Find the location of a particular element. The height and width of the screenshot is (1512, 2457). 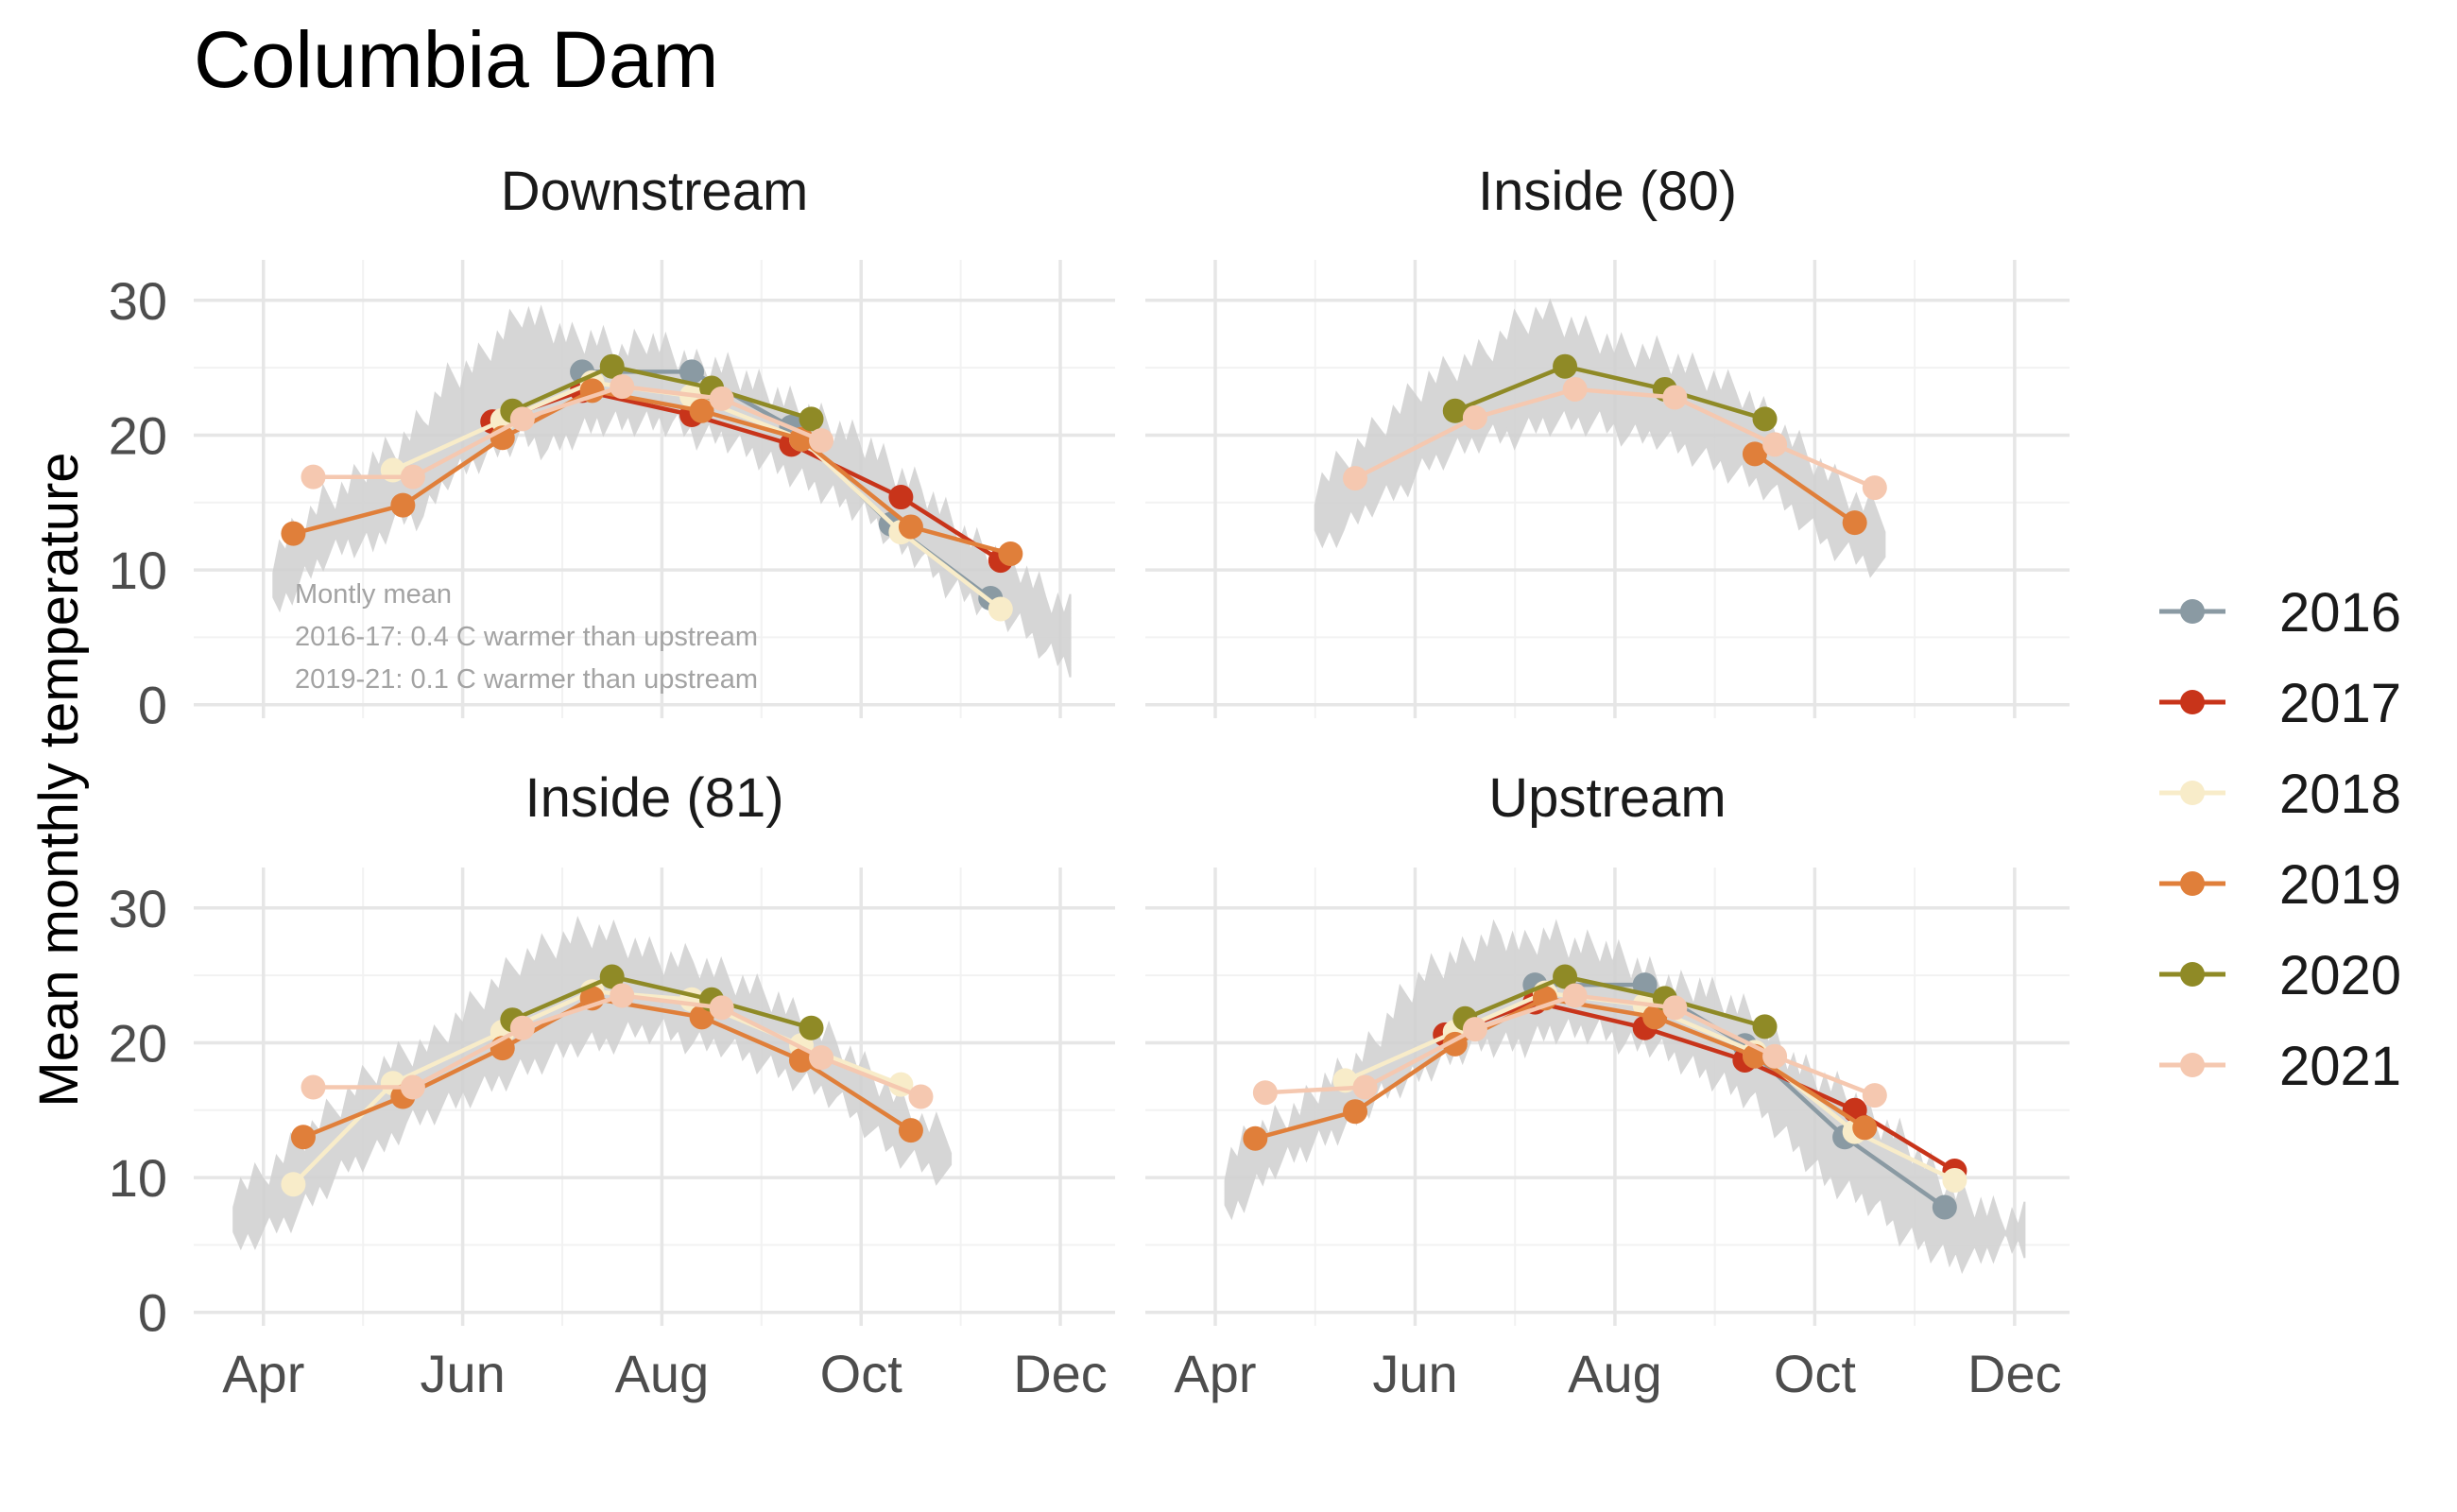

annotation-text: 2019-21: 0.1 C warmer than upstream is located at coordinates (526, 679).